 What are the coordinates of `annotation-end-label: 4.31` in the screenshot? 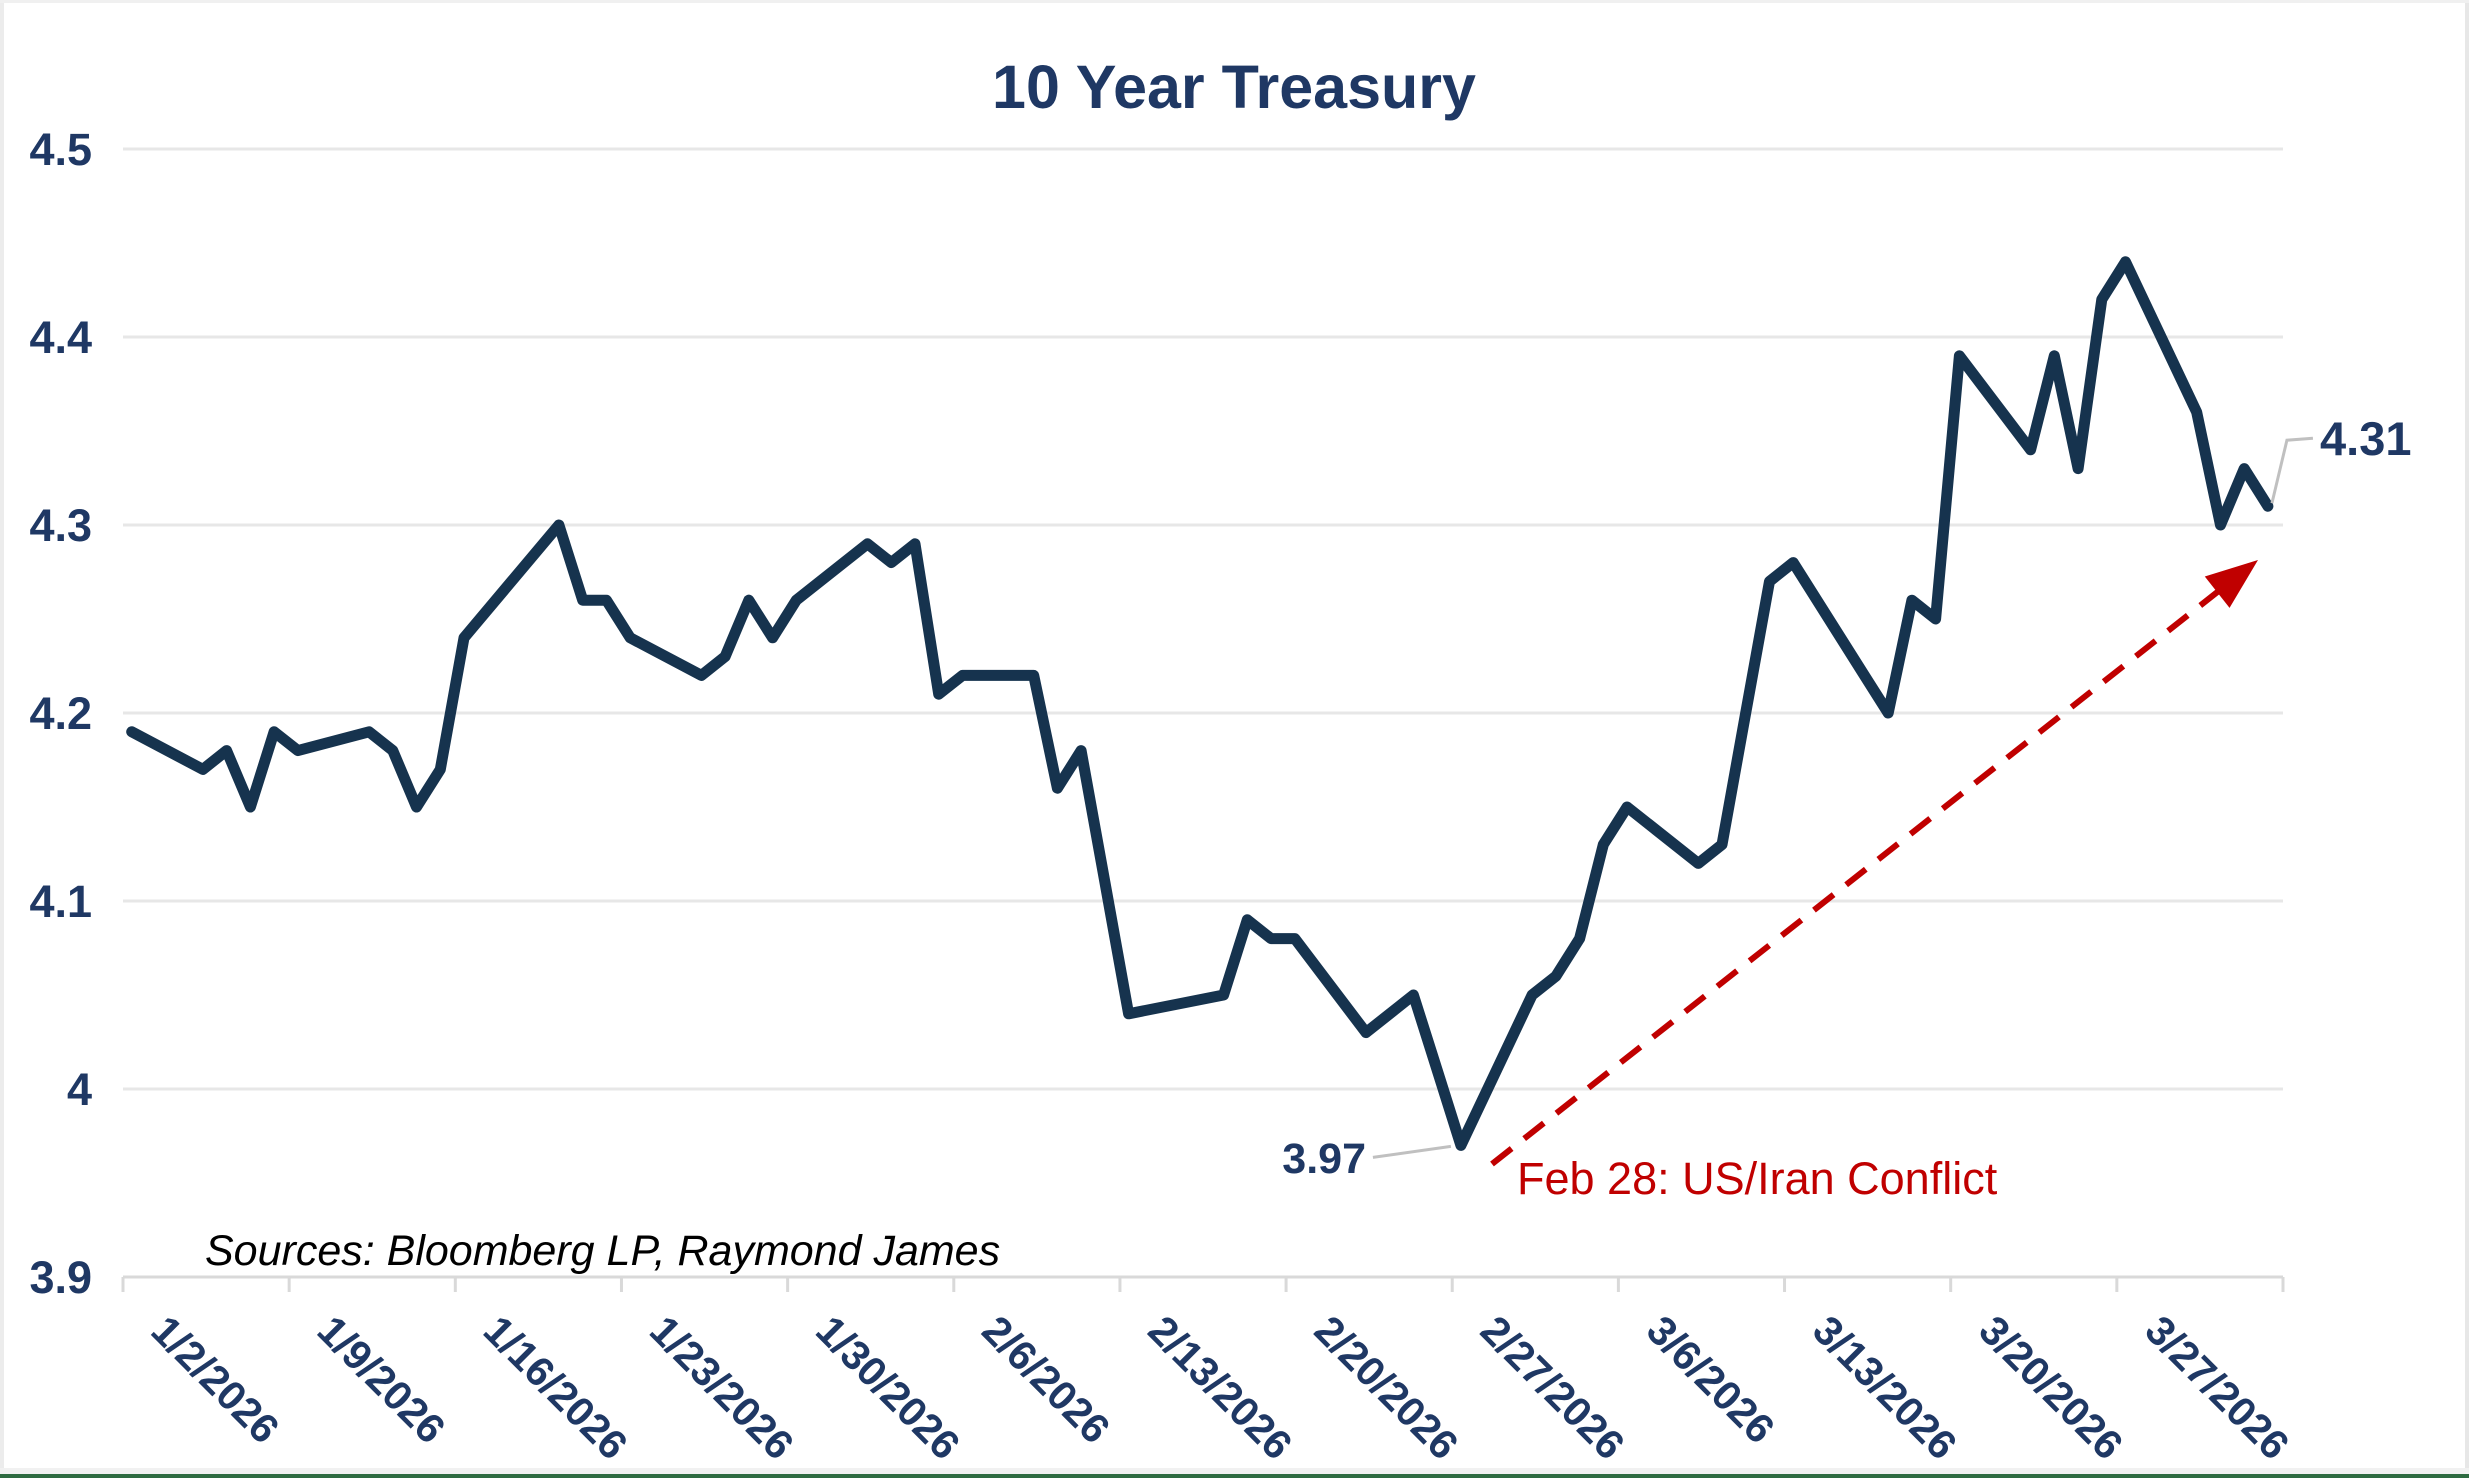 It's located at (2365, 438).